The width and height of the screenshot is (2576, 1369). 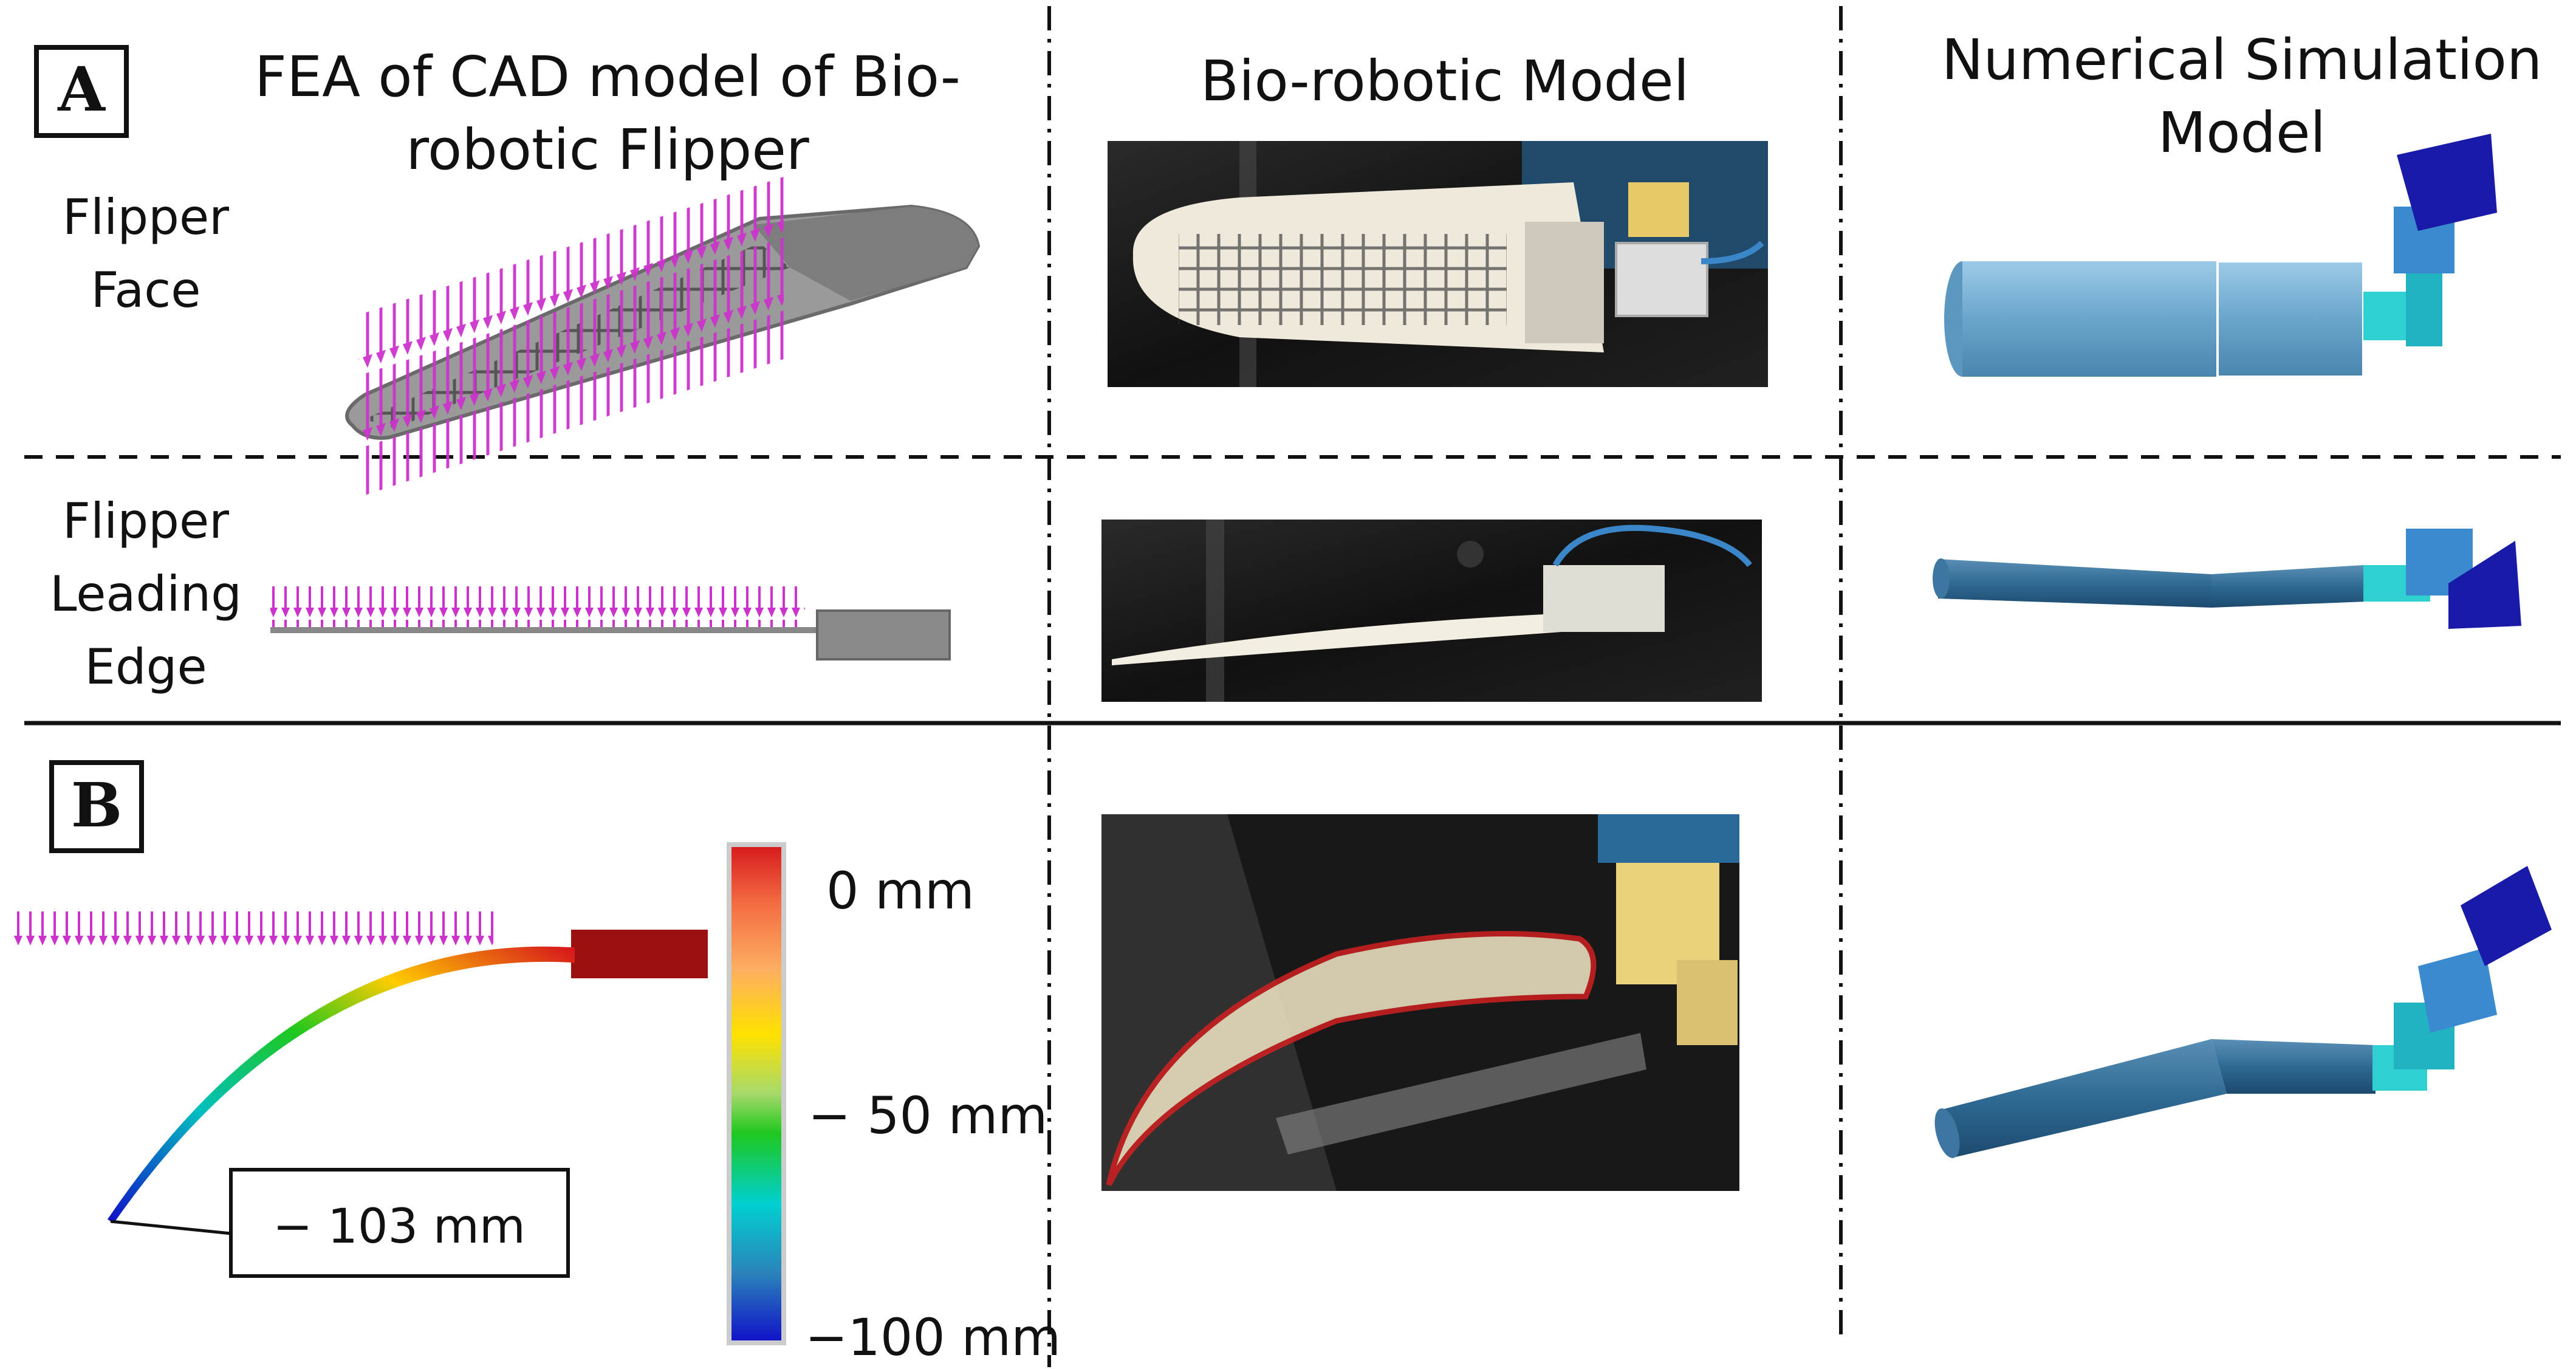 What do you see at coordinates (146, 521) in the screenshot?
I see `row-label-edge-line1: Flipper` at bounding box center [146, 521].